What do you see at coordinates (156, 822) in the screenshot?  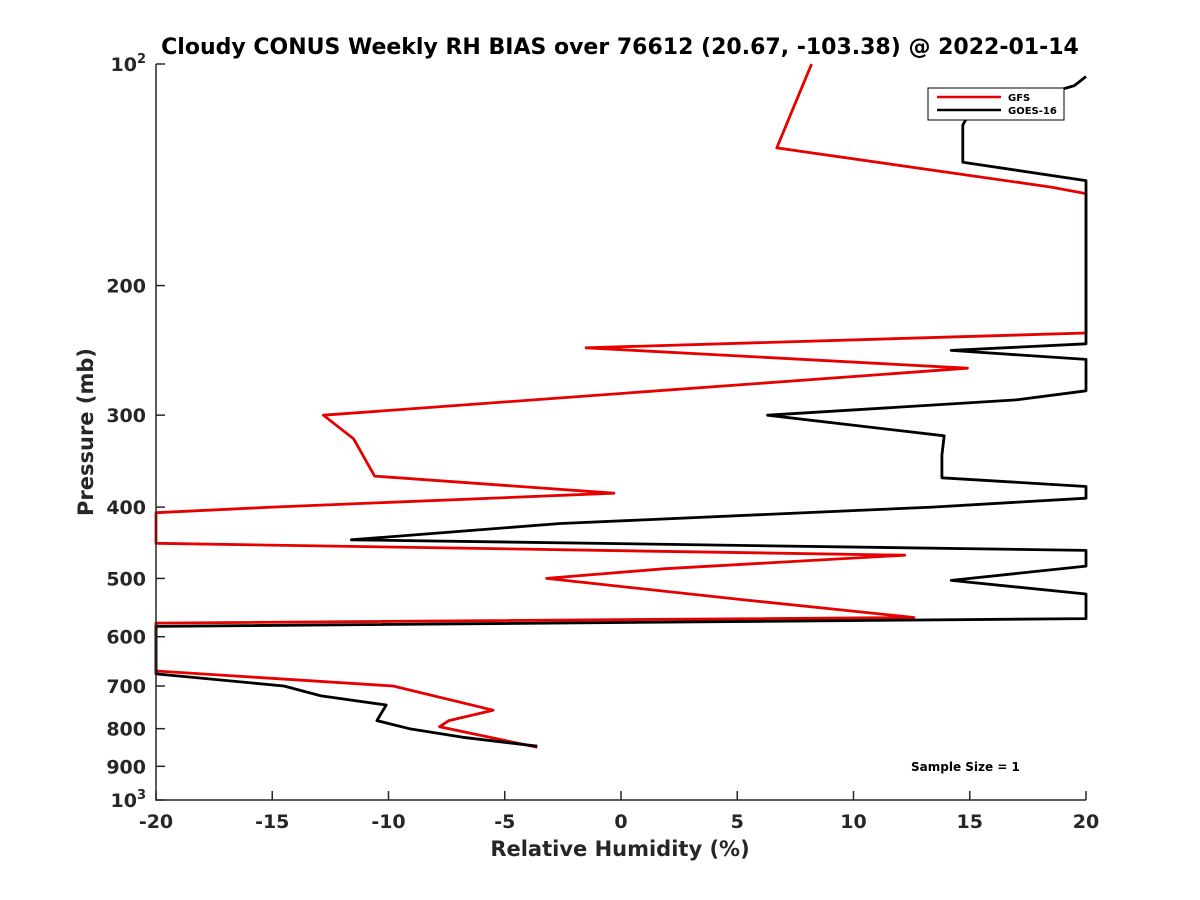 I see `x-tick-label: -20` at bounding box center [156, 822].